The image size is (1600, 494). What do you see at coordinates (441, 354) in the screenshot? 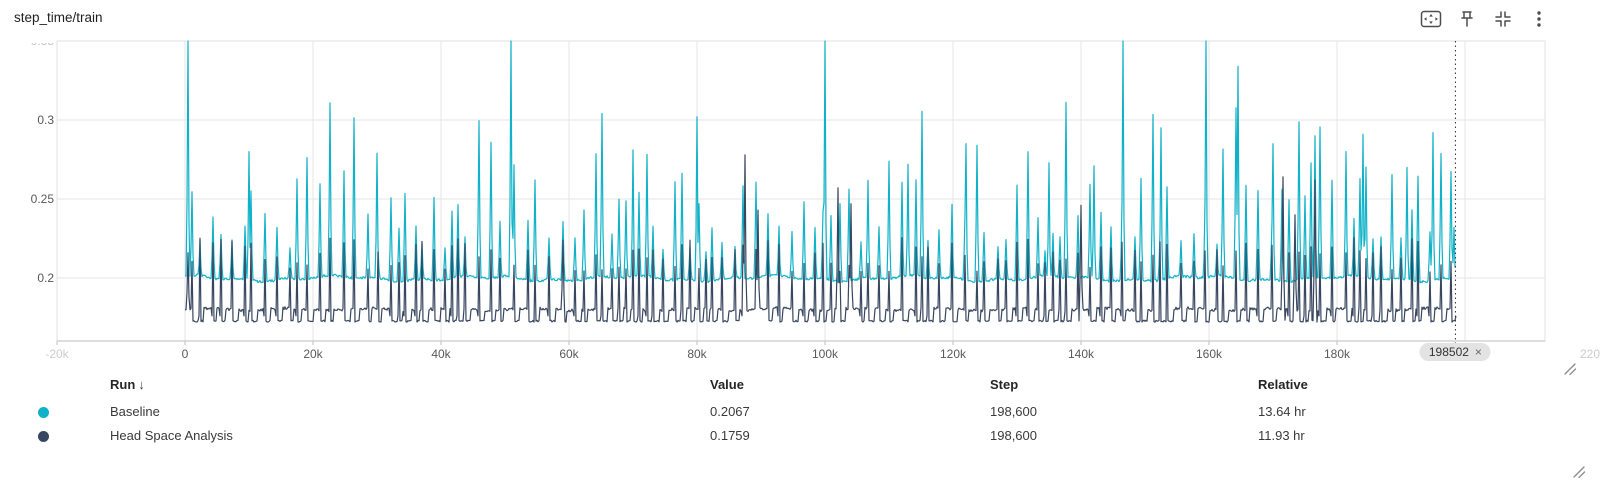
I see `svg-text: 40k` at bounding box center [441, 354].